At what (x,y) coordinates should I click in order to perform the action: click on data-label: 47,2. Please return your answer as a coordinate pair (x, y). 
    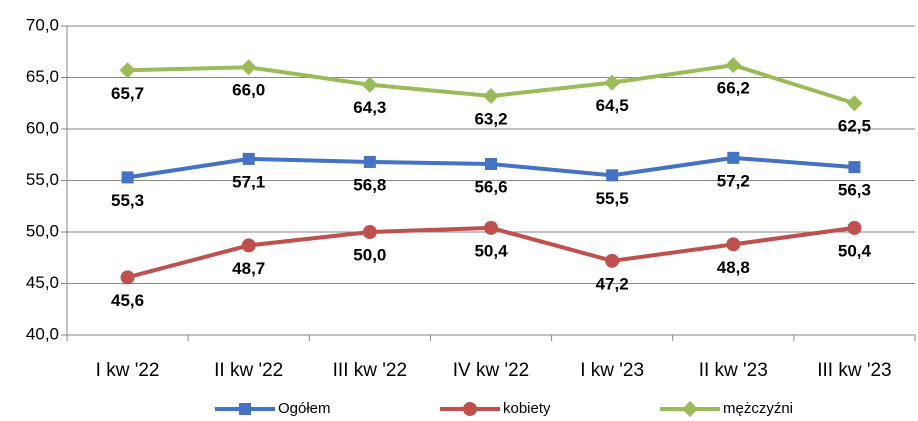
    Looking at the image, I should click on (612, 283).